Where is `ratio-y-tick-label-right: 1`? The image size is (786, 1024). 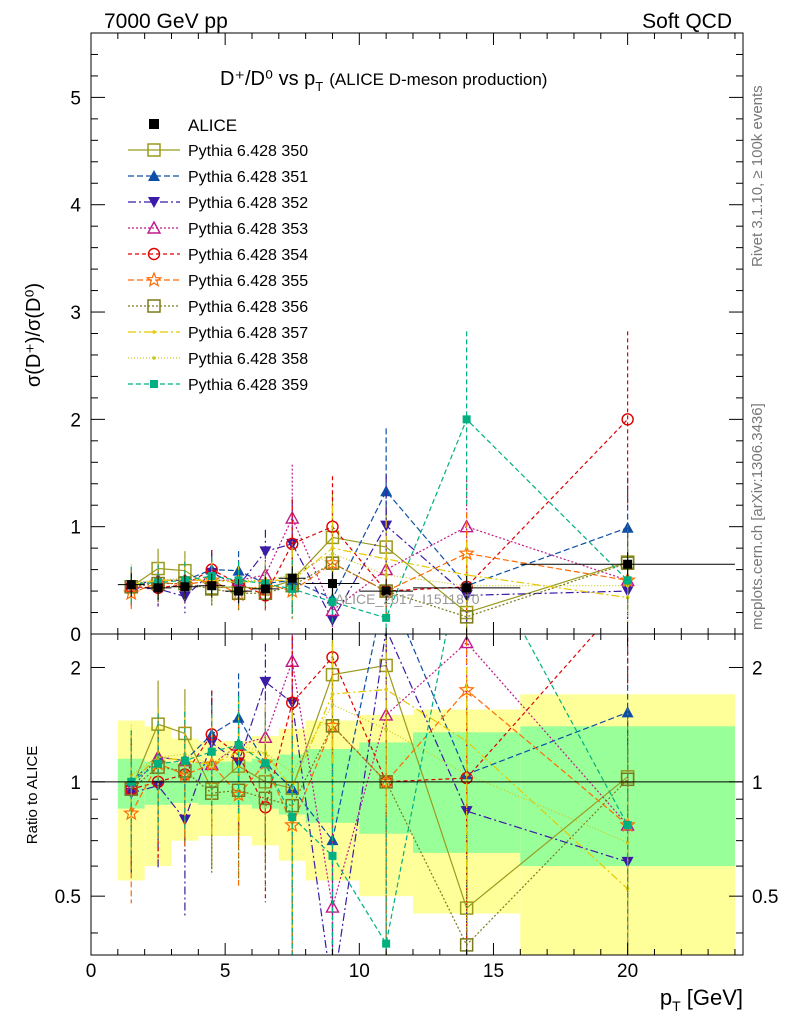
ratio-y-tick-label-right: 1 is located at coordinates (757, 783).